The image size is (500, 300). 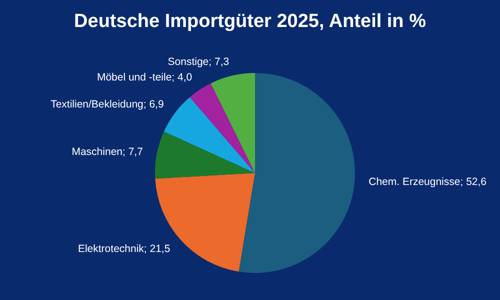 I want to click on slice-label: Elektrotechnik; 21,5, so click(x=124, y=248).